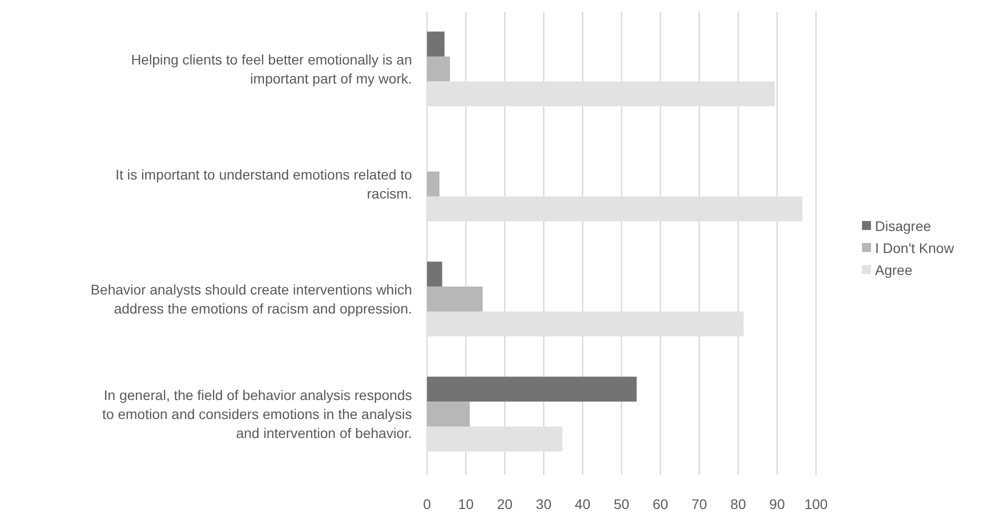  What do you see at coordinates (505, 504) in the screenshot?
I see `x-tick-label: 20` at bounding box center [505, 504].